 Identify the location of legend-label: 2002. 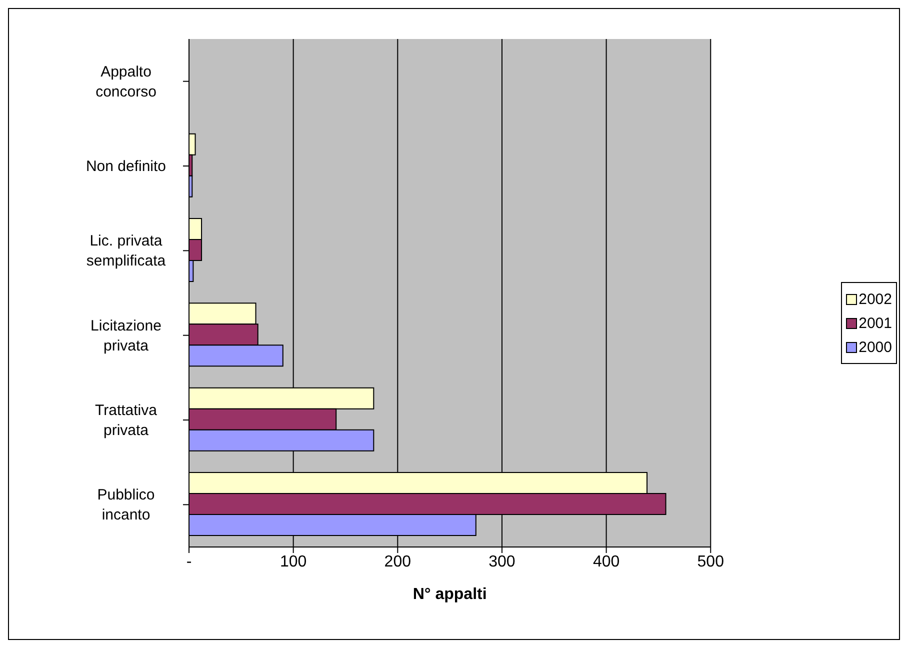
(875, 299).